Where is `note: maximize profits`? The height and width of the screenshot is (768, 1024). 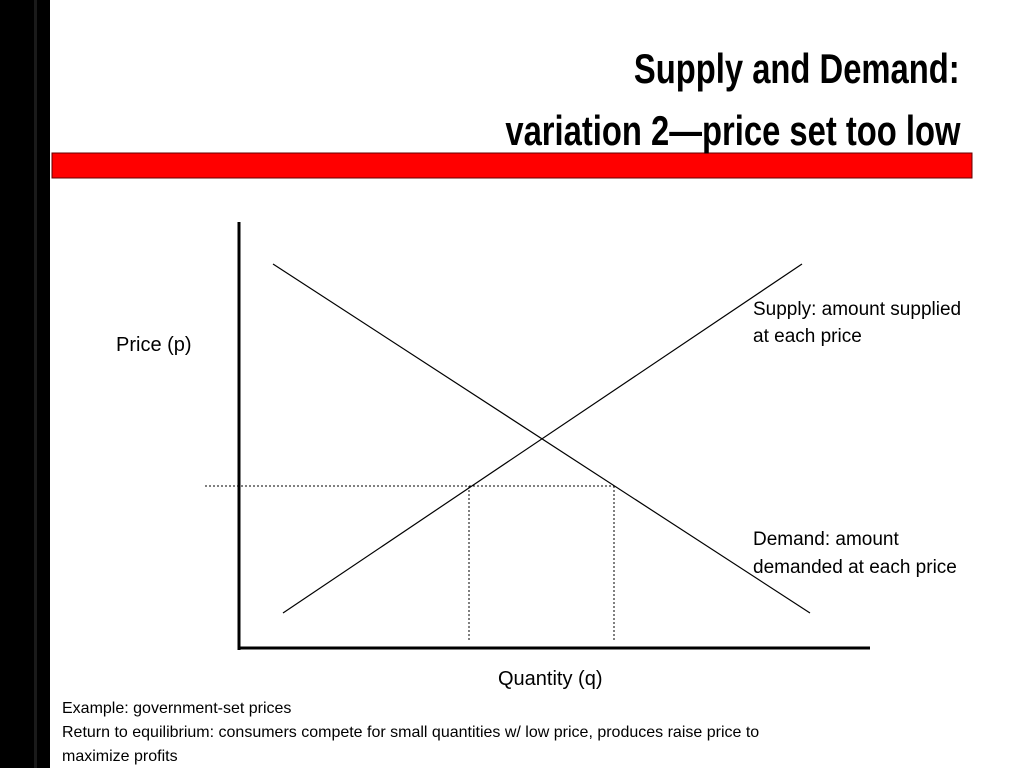
note: maximize profits is located at coordinates (120, 756).